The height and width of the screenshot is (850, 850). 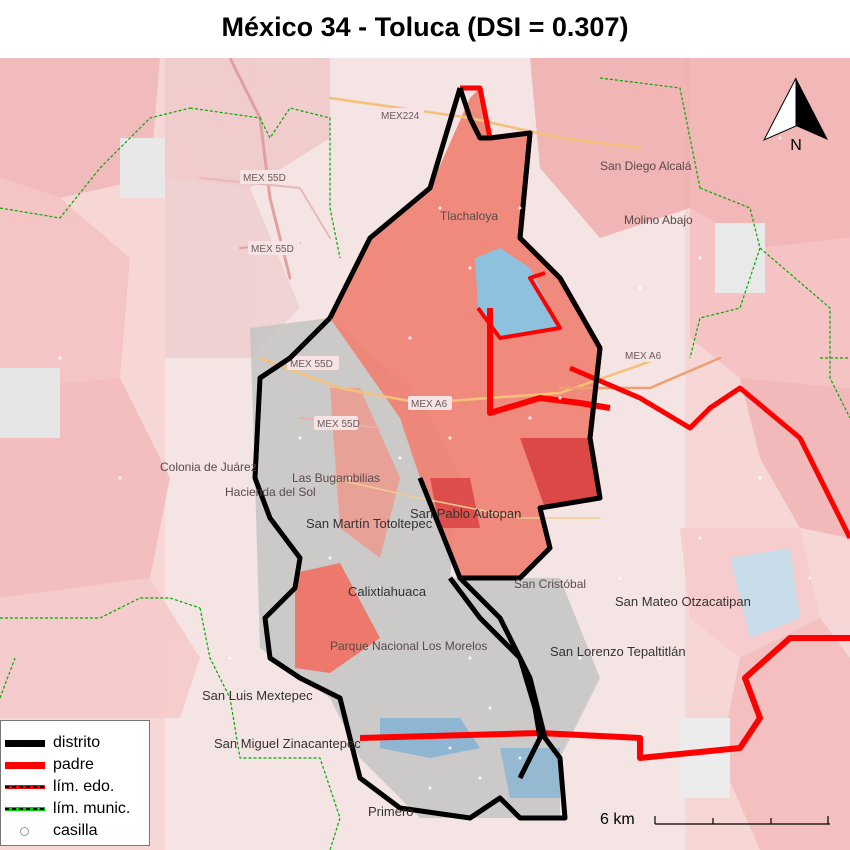 What do you see at coordinates (92, 808) in the screenshot?
I see `legend-label: lím. munic.` at bounding box center [92, 808].